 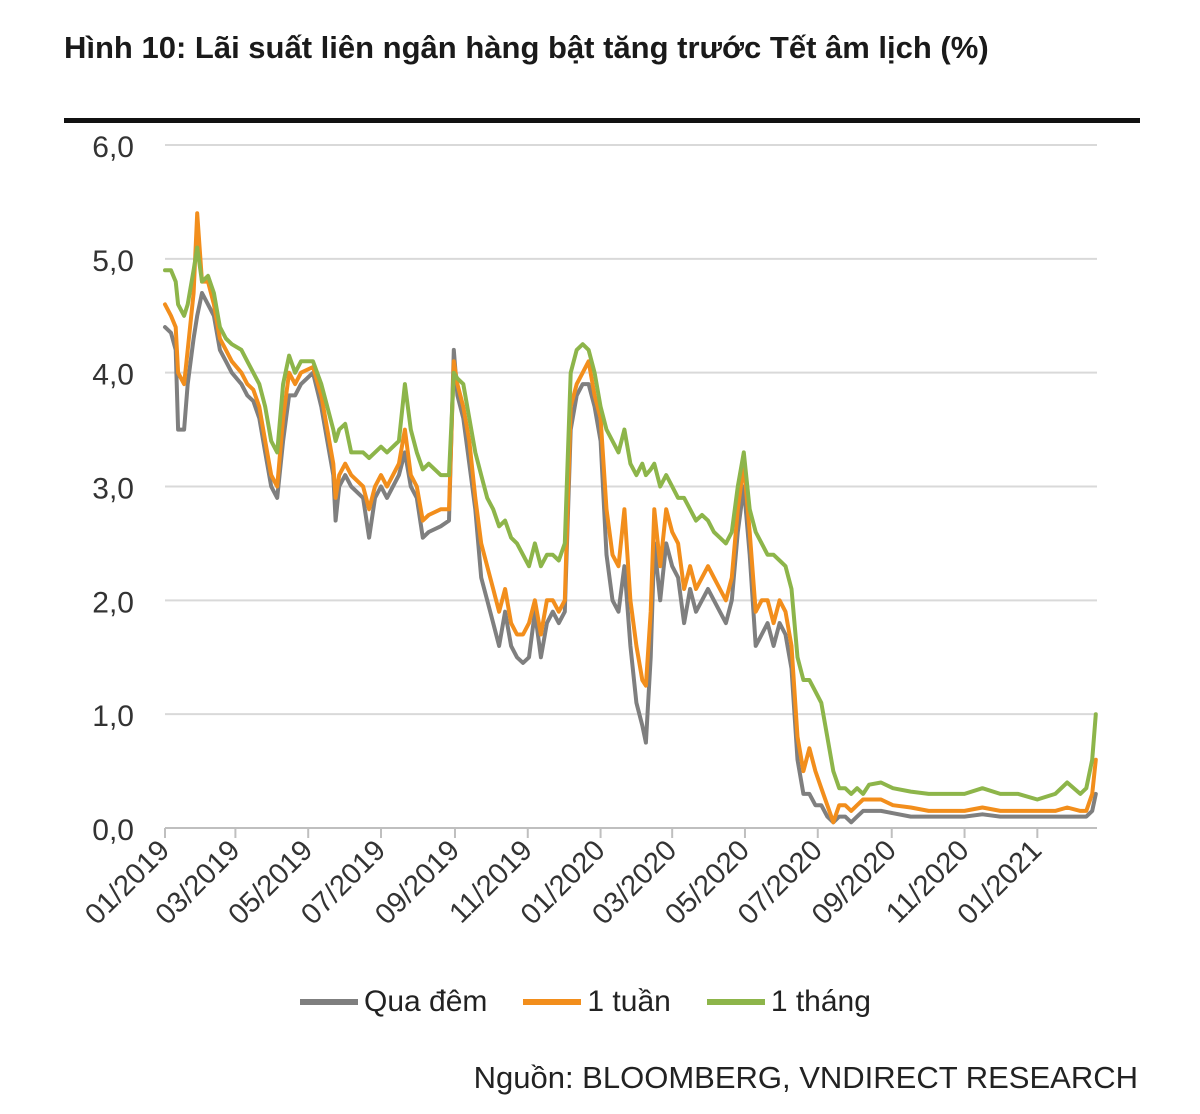 What do you see at coordinates (735, 1002) in the screenshot?
I see `legend-swatch-1-thang` at bounding box center [735, 1002].